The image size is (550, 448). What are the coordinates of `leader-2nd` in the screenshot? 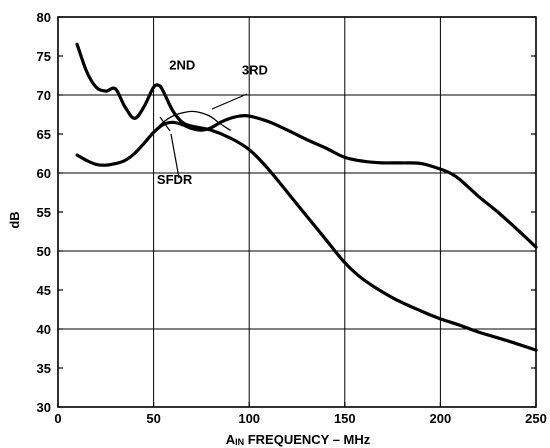 It's located at (165, 124).